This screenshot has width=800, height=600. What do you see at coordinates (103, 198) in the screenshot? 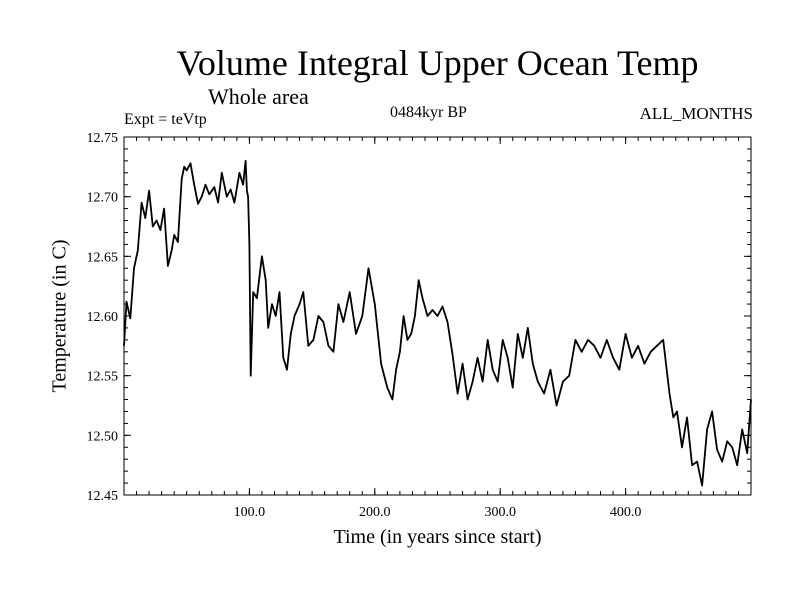
I see `y-tick-label: 12.70` at bounding box center [103, 198].